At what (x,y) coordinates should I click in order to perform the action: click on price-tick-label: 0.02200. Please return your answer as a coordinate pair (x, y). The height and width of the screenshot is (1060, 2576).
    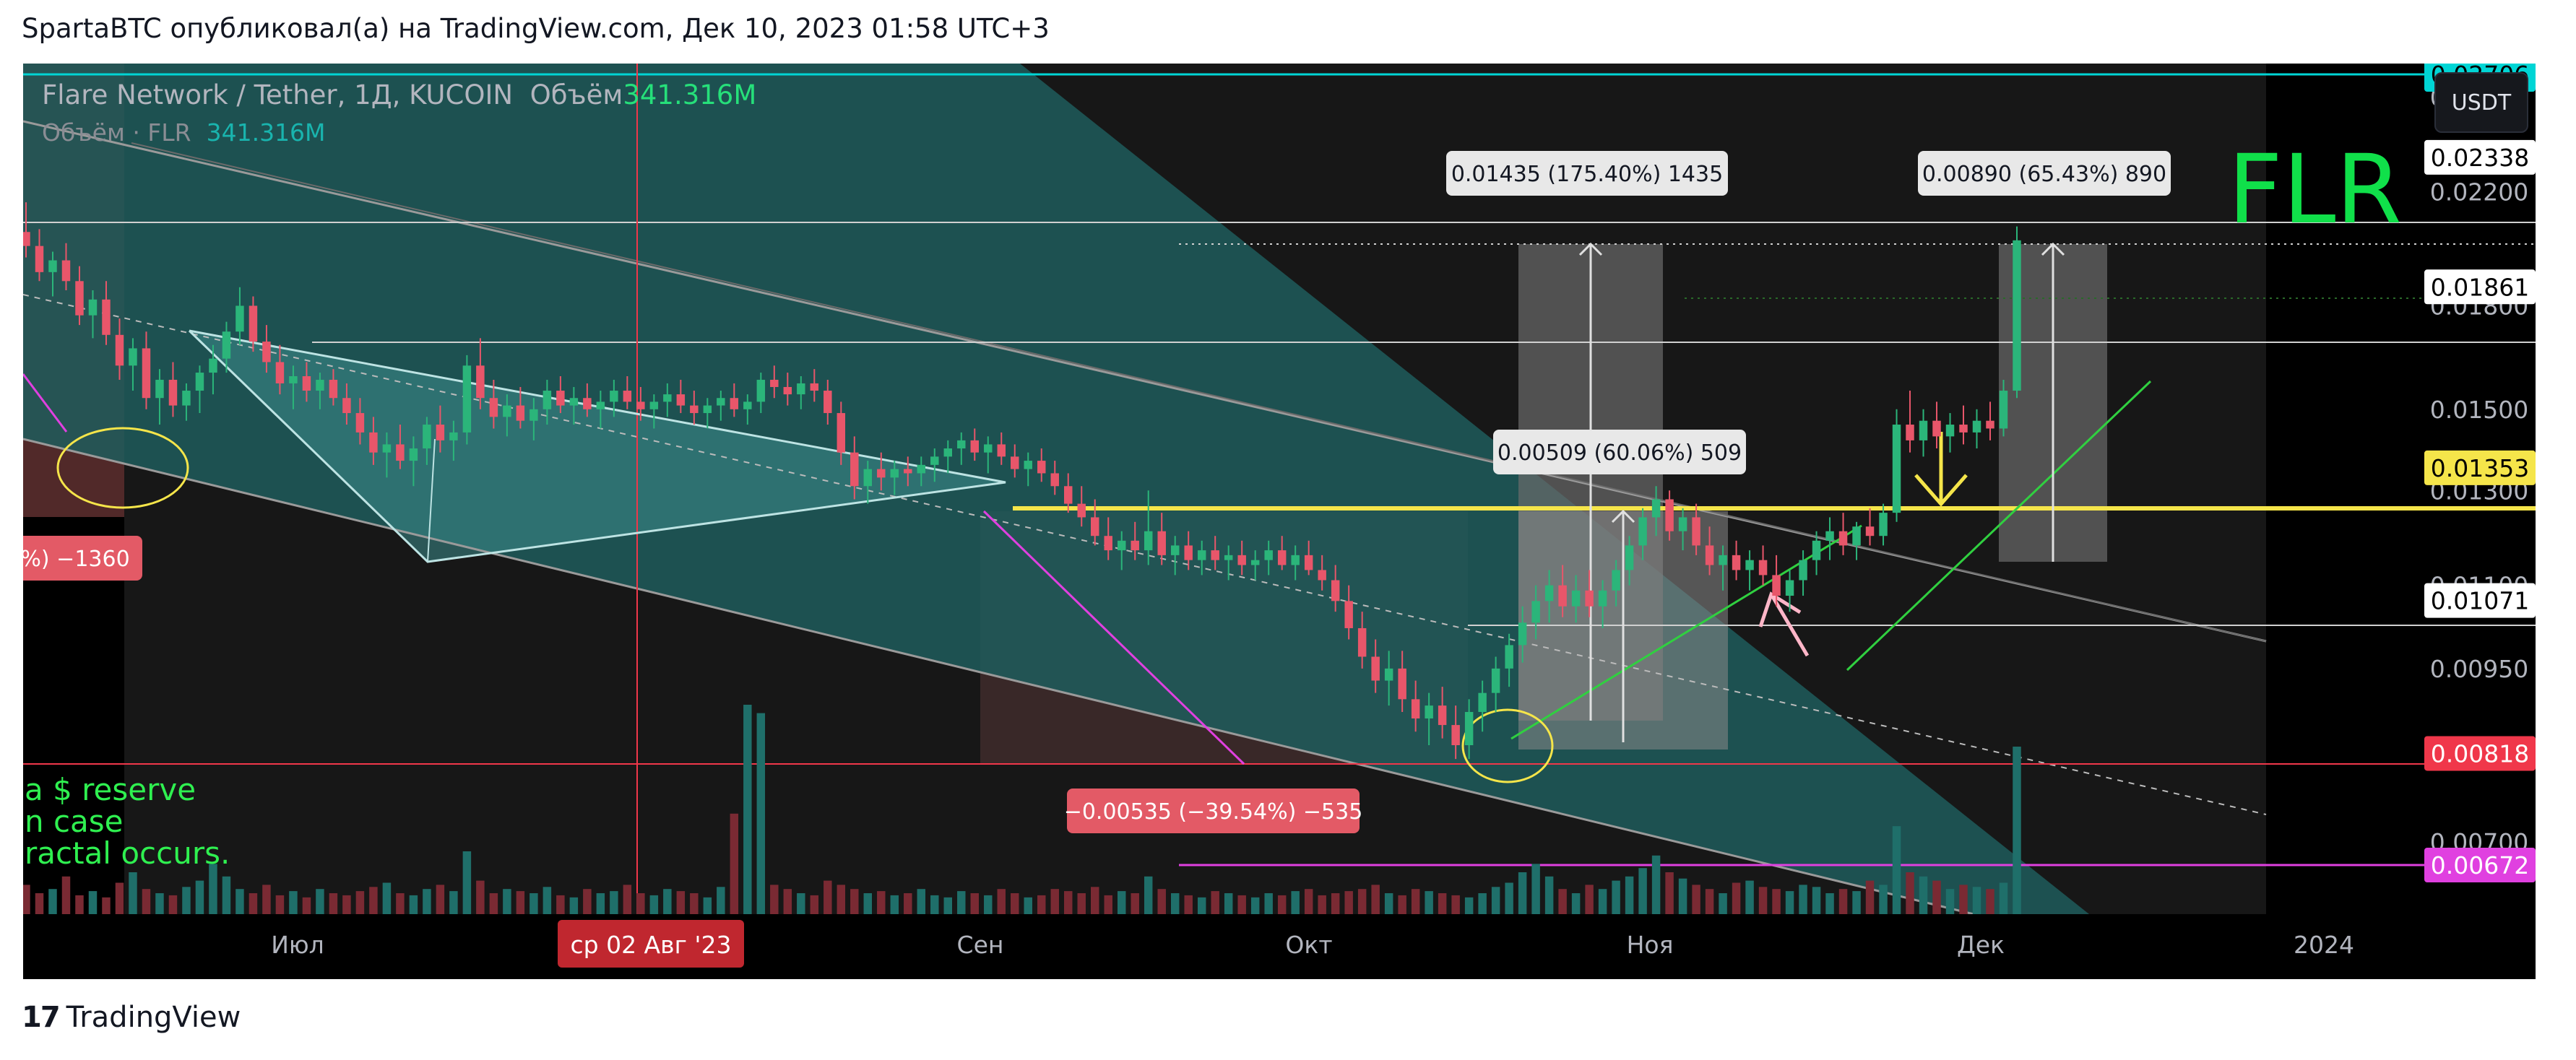
    Looking at the image, I should click on (2479, 192).